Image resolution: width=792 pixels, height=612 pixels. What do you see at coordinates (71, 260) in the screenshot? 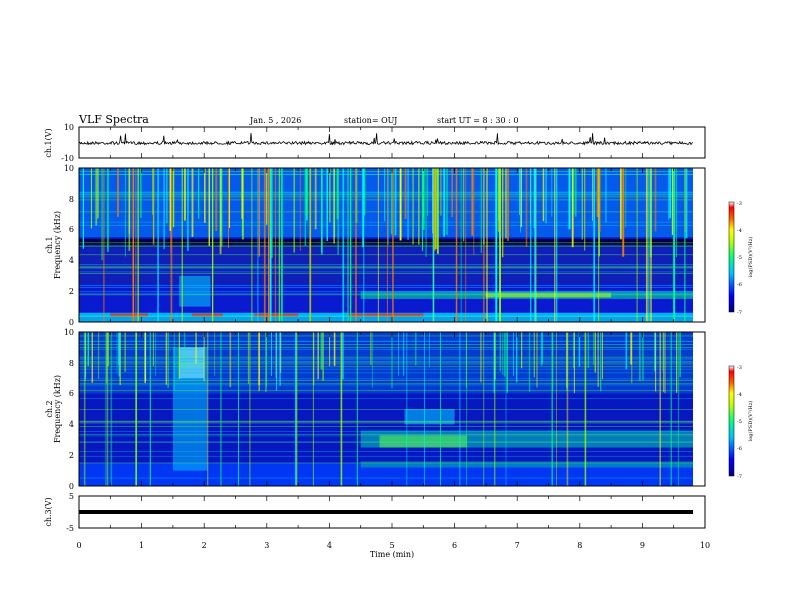
I see `ch1-ytick-4: 4` at bounding box center [71, 260].